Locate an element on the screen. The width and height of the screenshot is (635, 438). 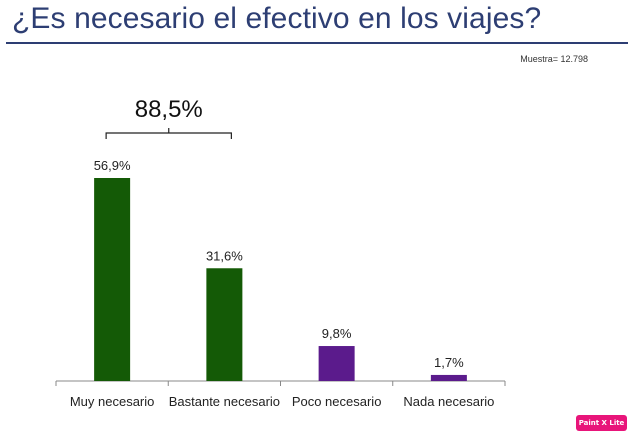
bar-value-label: 9,8% is located at coordinates (337, 333).